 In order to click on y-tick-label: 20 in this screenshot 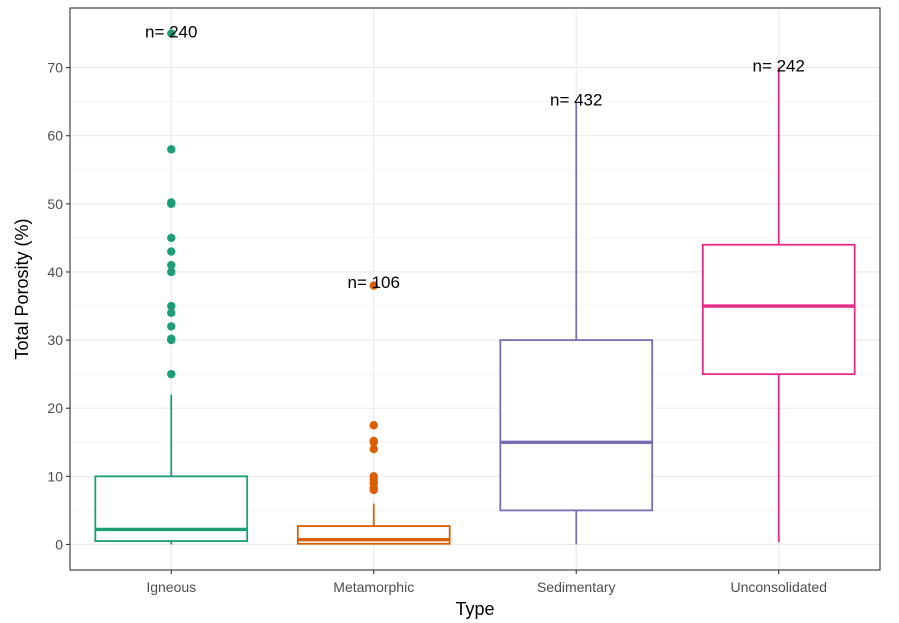, I will do `click(55, 408)`.